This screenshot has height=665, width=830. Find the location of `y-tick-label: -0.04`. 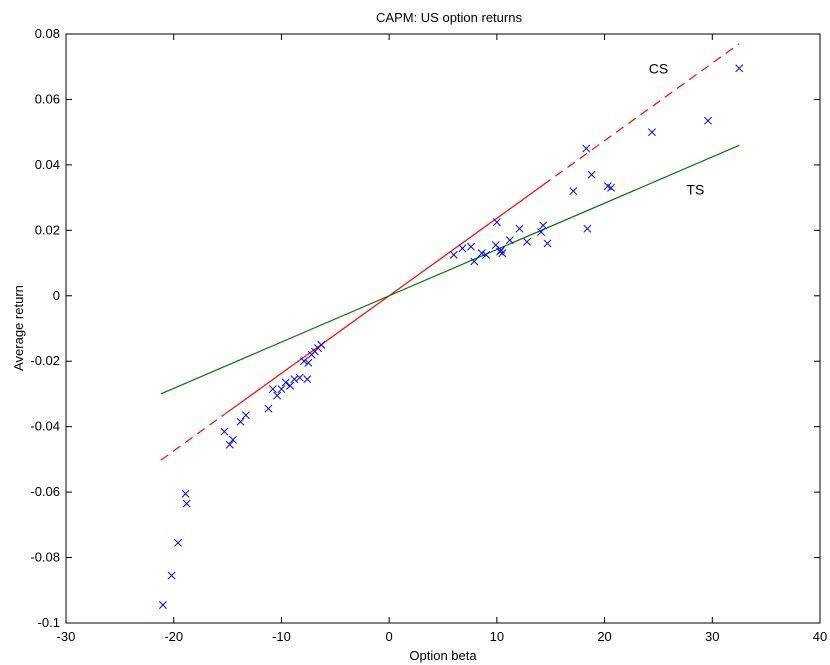

y-tick-label: -0.04 is located at coordinates (45, 426).